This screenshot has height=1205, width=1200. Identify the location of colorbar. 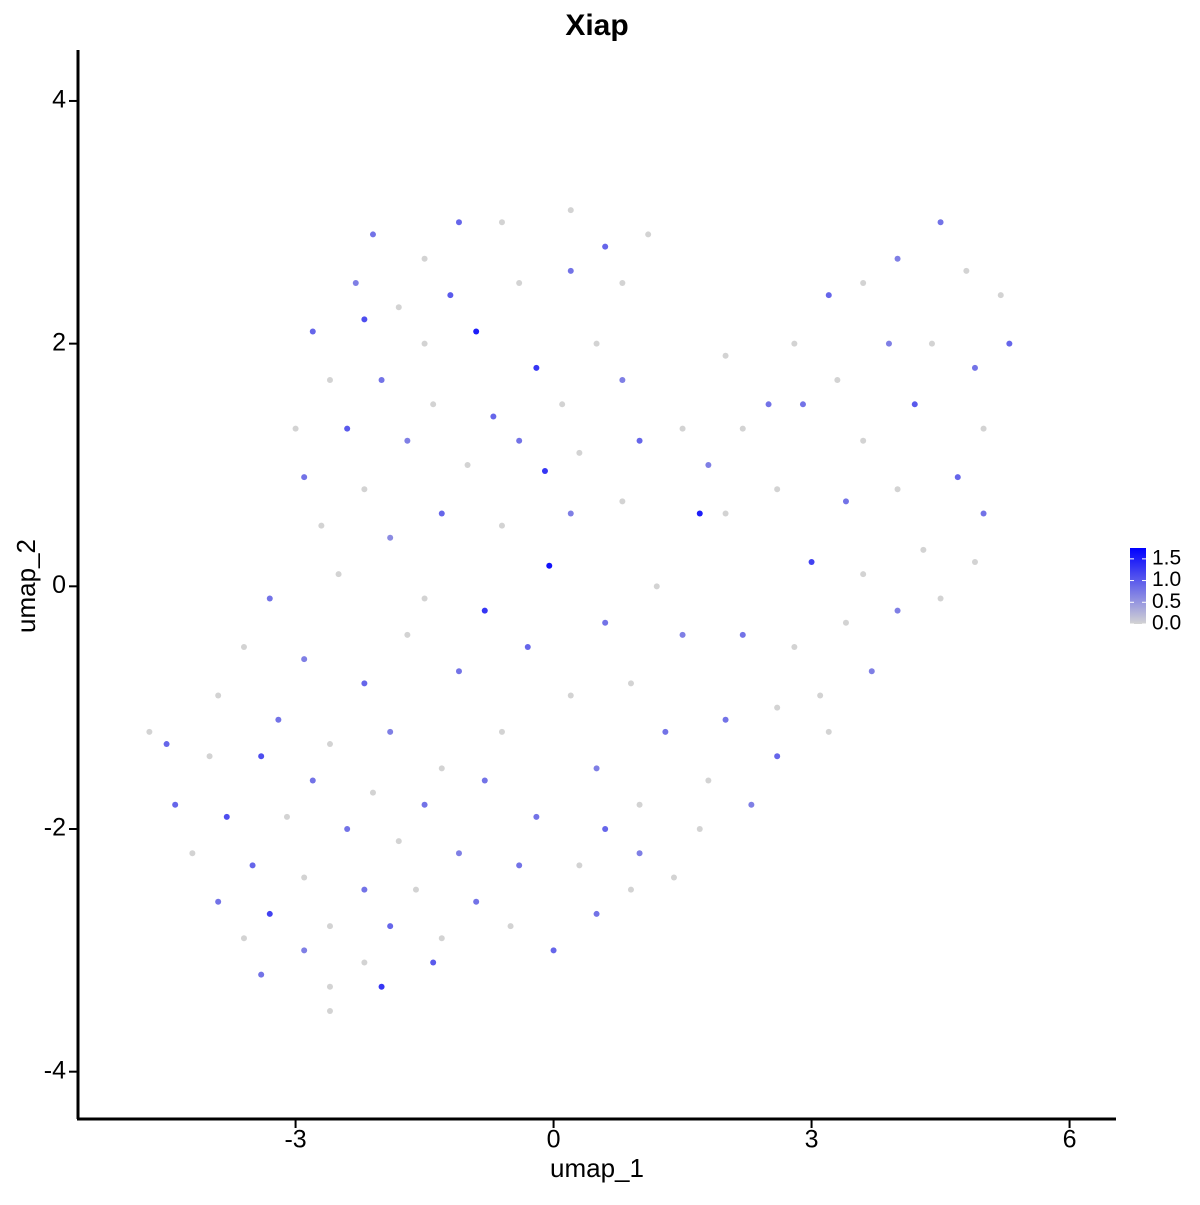
(1138, 586).